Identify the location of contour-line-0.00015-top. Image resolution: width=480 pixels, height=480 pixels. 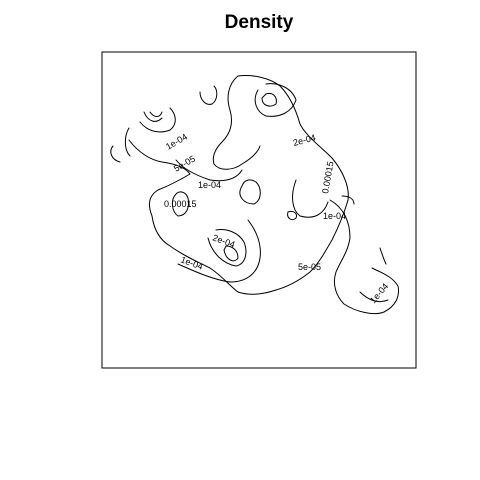
(153, 116).